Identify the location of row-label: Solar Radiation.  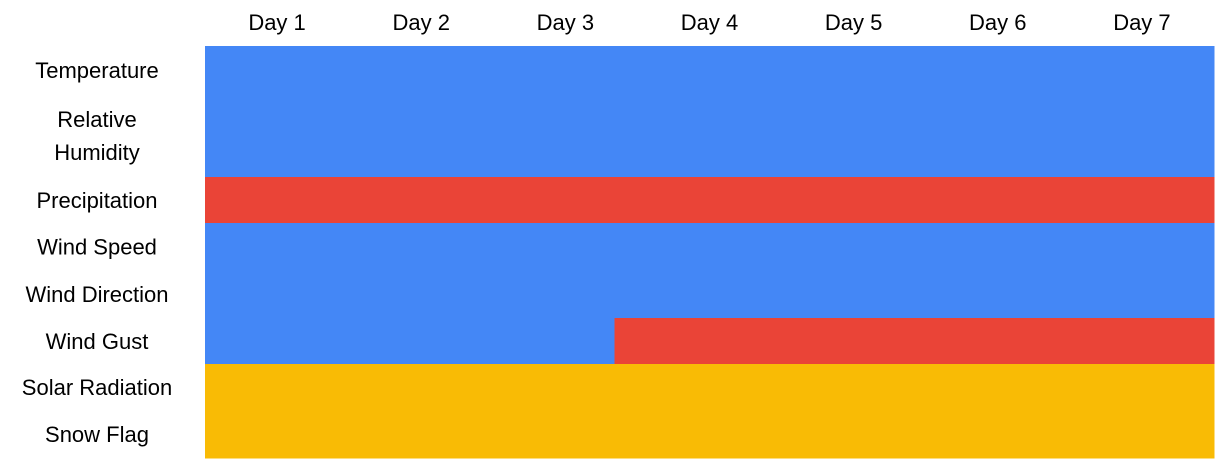
(97, 387).